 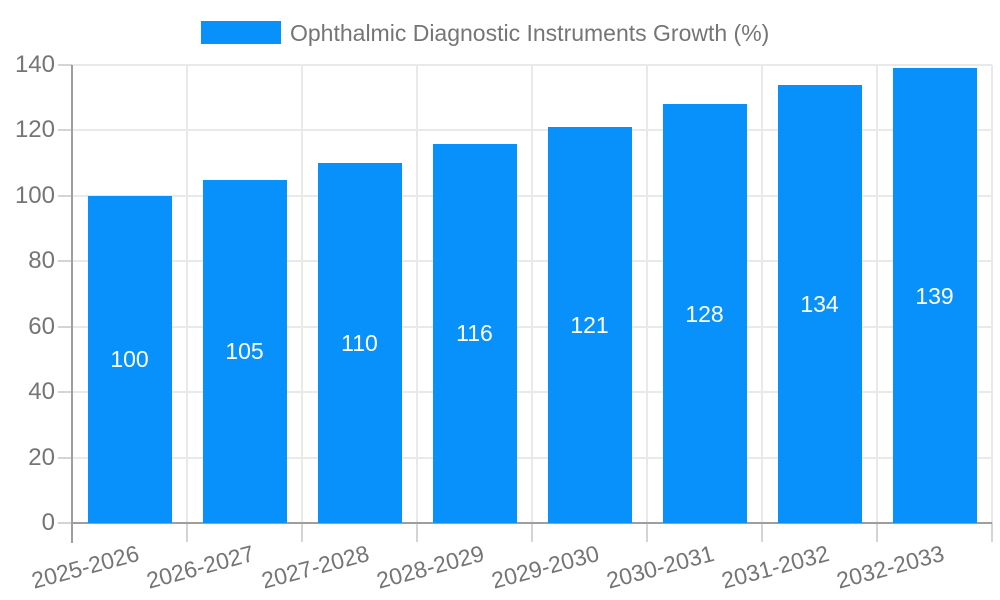 I want to click on x-axis-tick-label: 2028-2029, so click(x=430, y=567).